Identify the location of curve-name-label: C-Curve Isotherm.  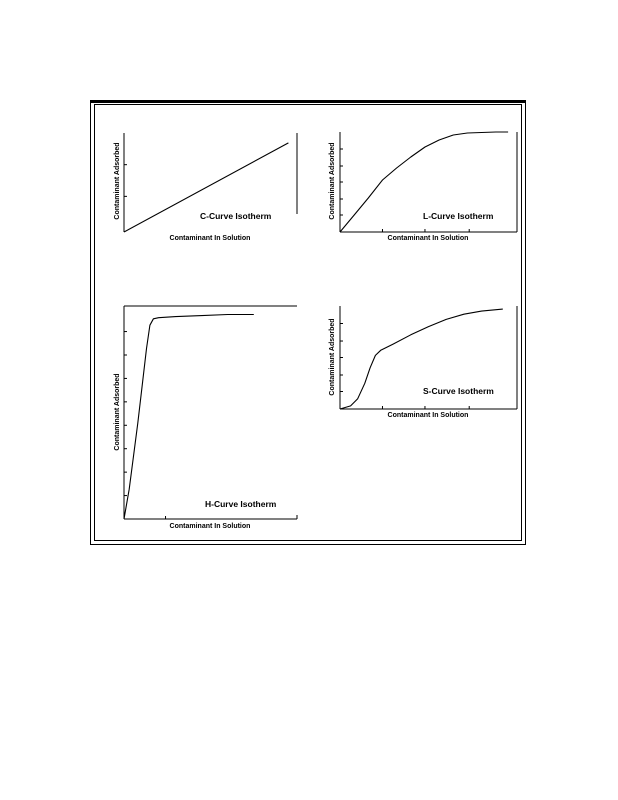
(236, 216).